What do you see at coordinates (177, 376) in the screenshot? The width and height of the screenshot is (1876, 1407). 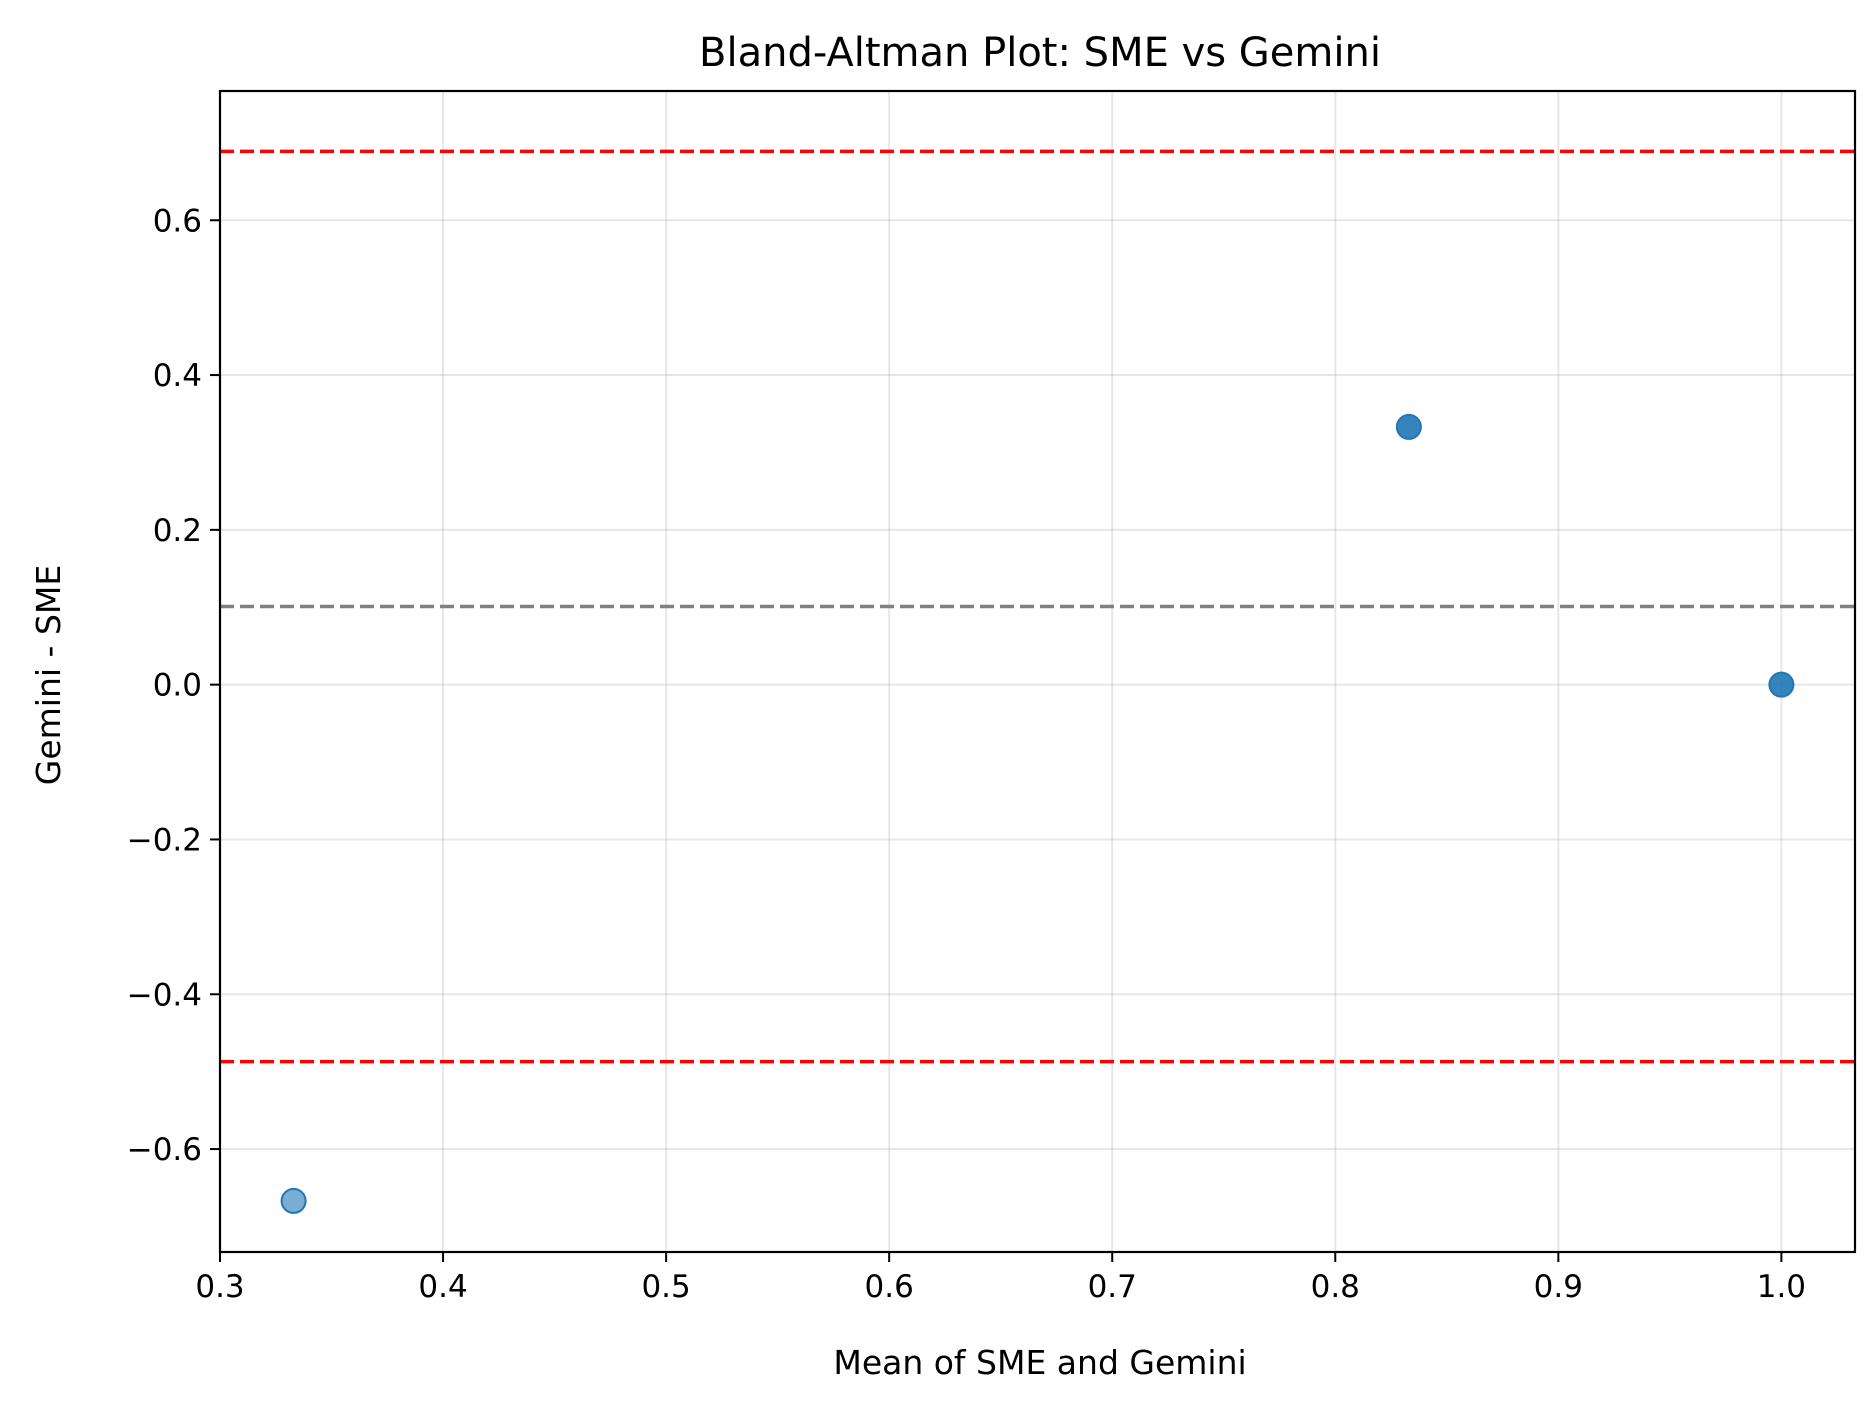 I see `y-tick-label: 0.4` at bounding box center [177, 376].